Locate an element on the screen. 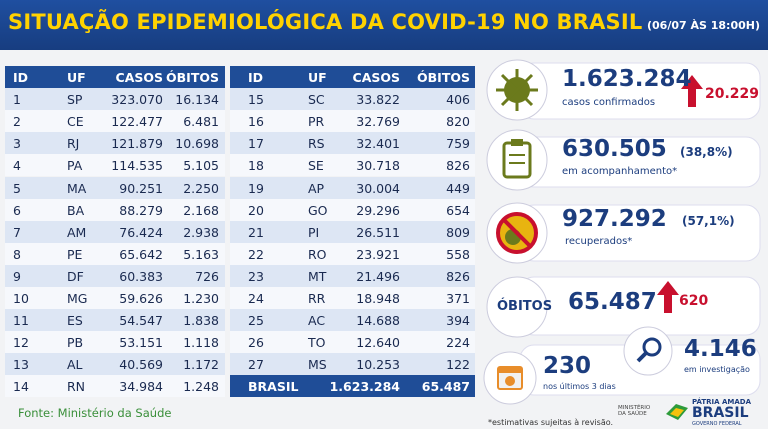 This screenshot has height=429, width=768. icon-clipboard is located at coordinates (517, 160).